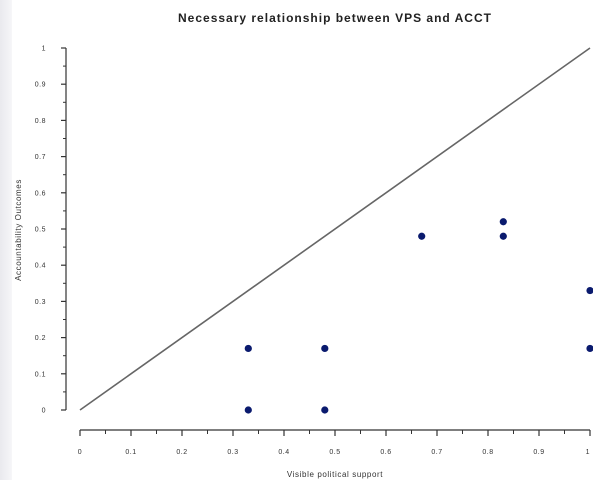 The height and width of the screenshot is (480, 593). I want to click on y-tick-label: 0.9, so click(40, 85).